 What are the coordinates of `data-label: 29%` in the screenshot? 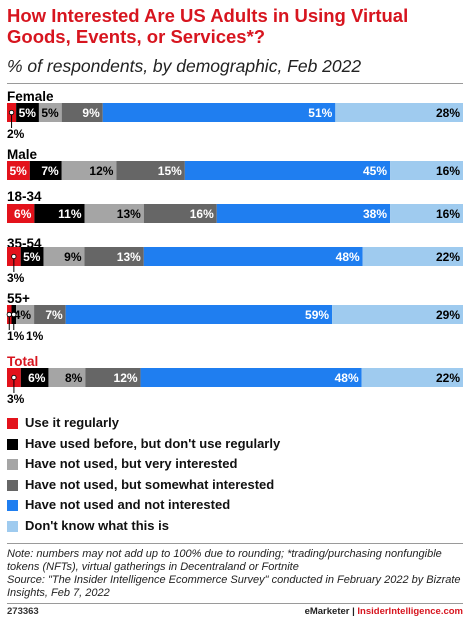 It's located at (448, 315).